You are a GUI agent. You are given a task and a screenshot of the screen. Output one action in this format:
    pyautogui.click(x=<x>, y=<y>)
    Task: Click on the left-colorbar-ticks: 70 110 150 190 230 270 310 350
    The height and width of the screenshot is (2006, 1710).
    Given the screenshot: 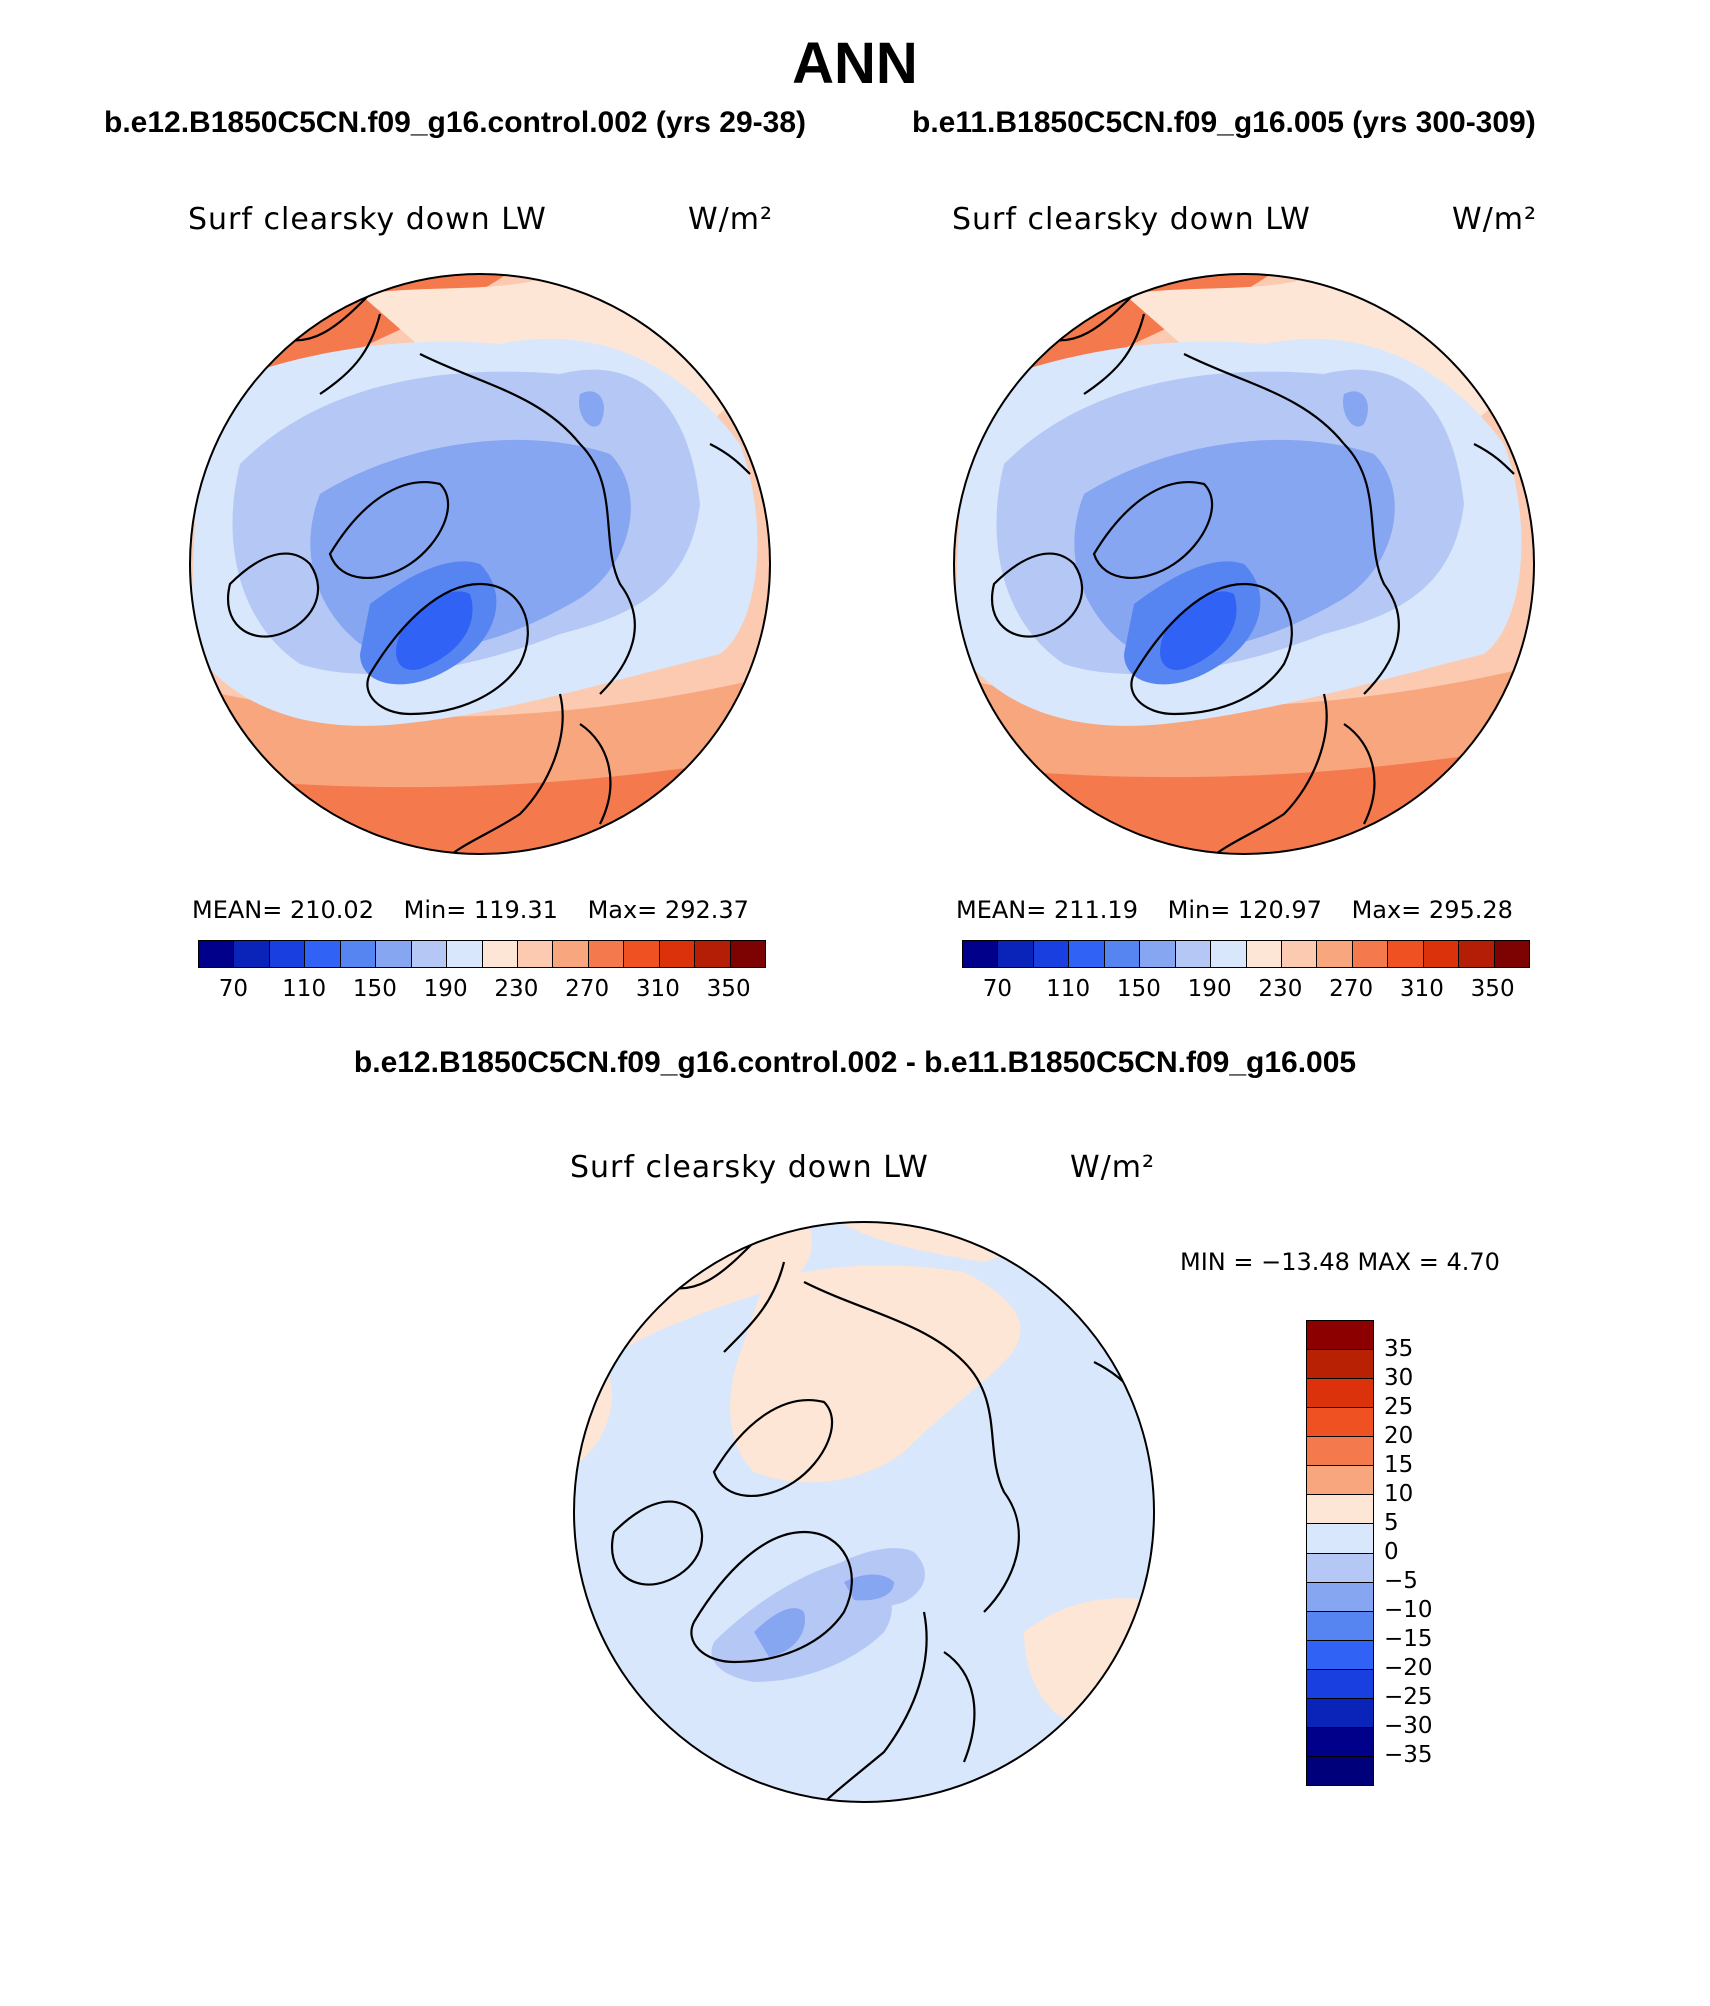 What is the action you would take?
    pyautogui.click(x=481, y=991)
    